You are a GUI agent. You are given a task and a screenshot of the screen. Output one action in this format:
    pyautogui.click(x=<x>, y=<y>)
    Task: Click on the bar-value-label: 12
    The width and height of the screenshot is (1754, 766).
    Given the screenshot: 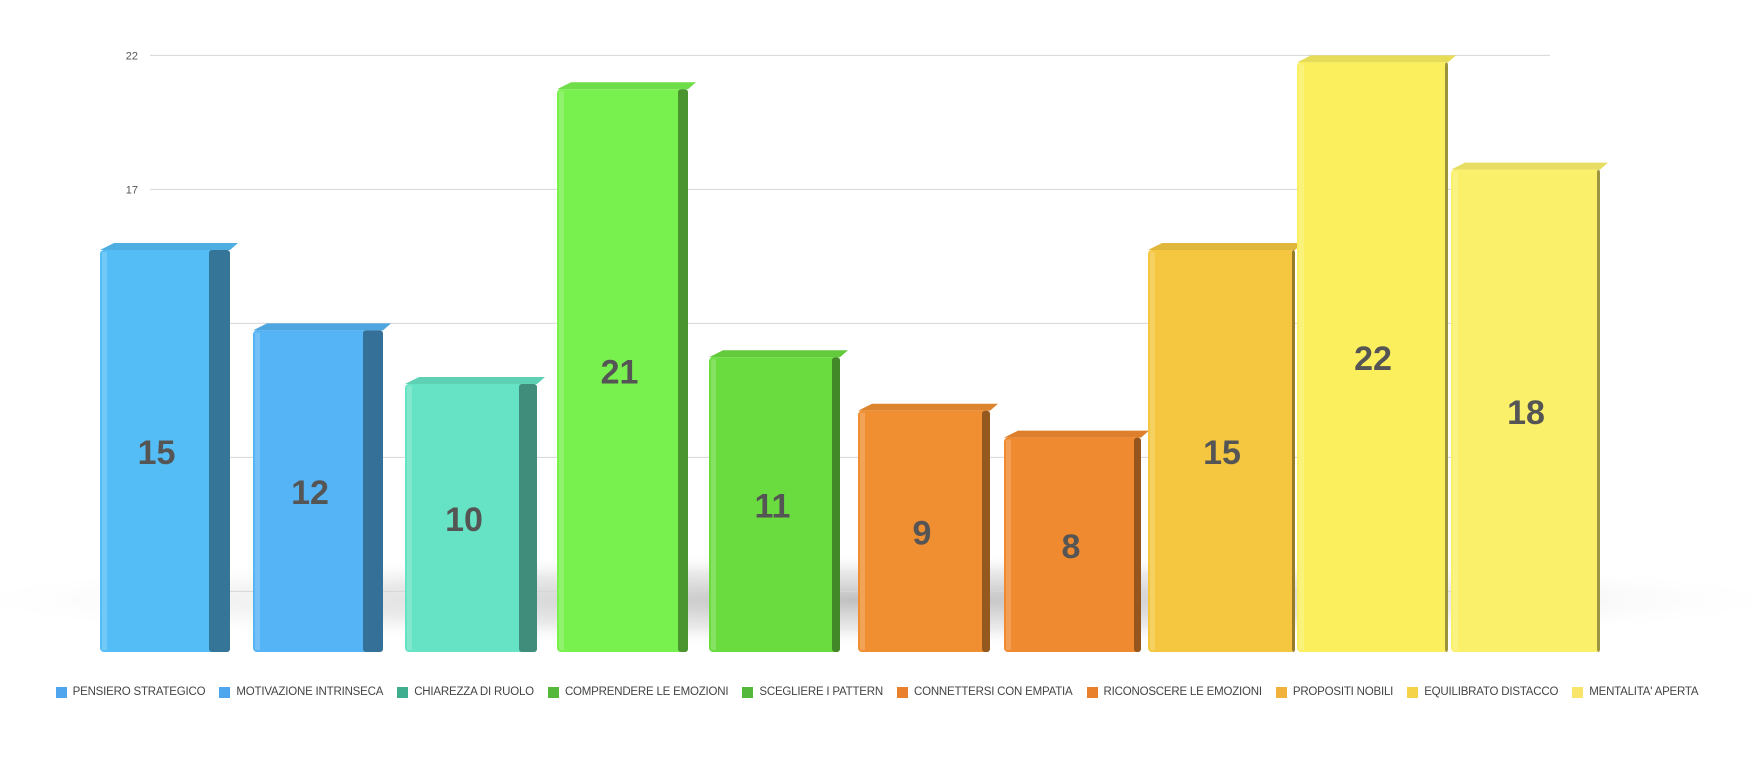 What is the action you would take?
    pyautogui.click(x=310, y=493)
    